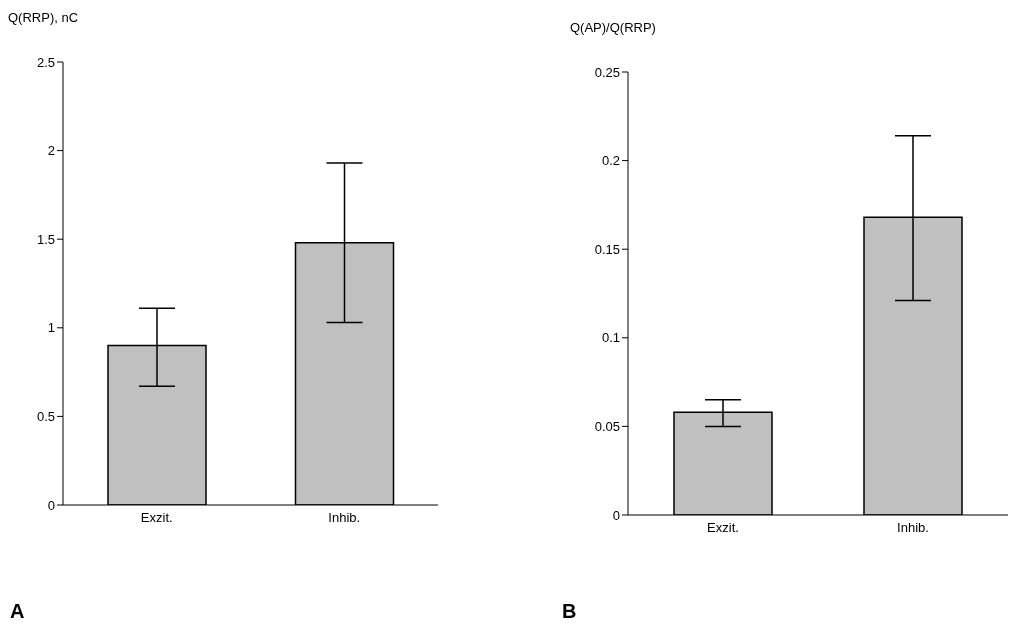  Describe the element at coordinates (45, 417) in the screenshot. I see `y-tick-label: 0.5` at that location.